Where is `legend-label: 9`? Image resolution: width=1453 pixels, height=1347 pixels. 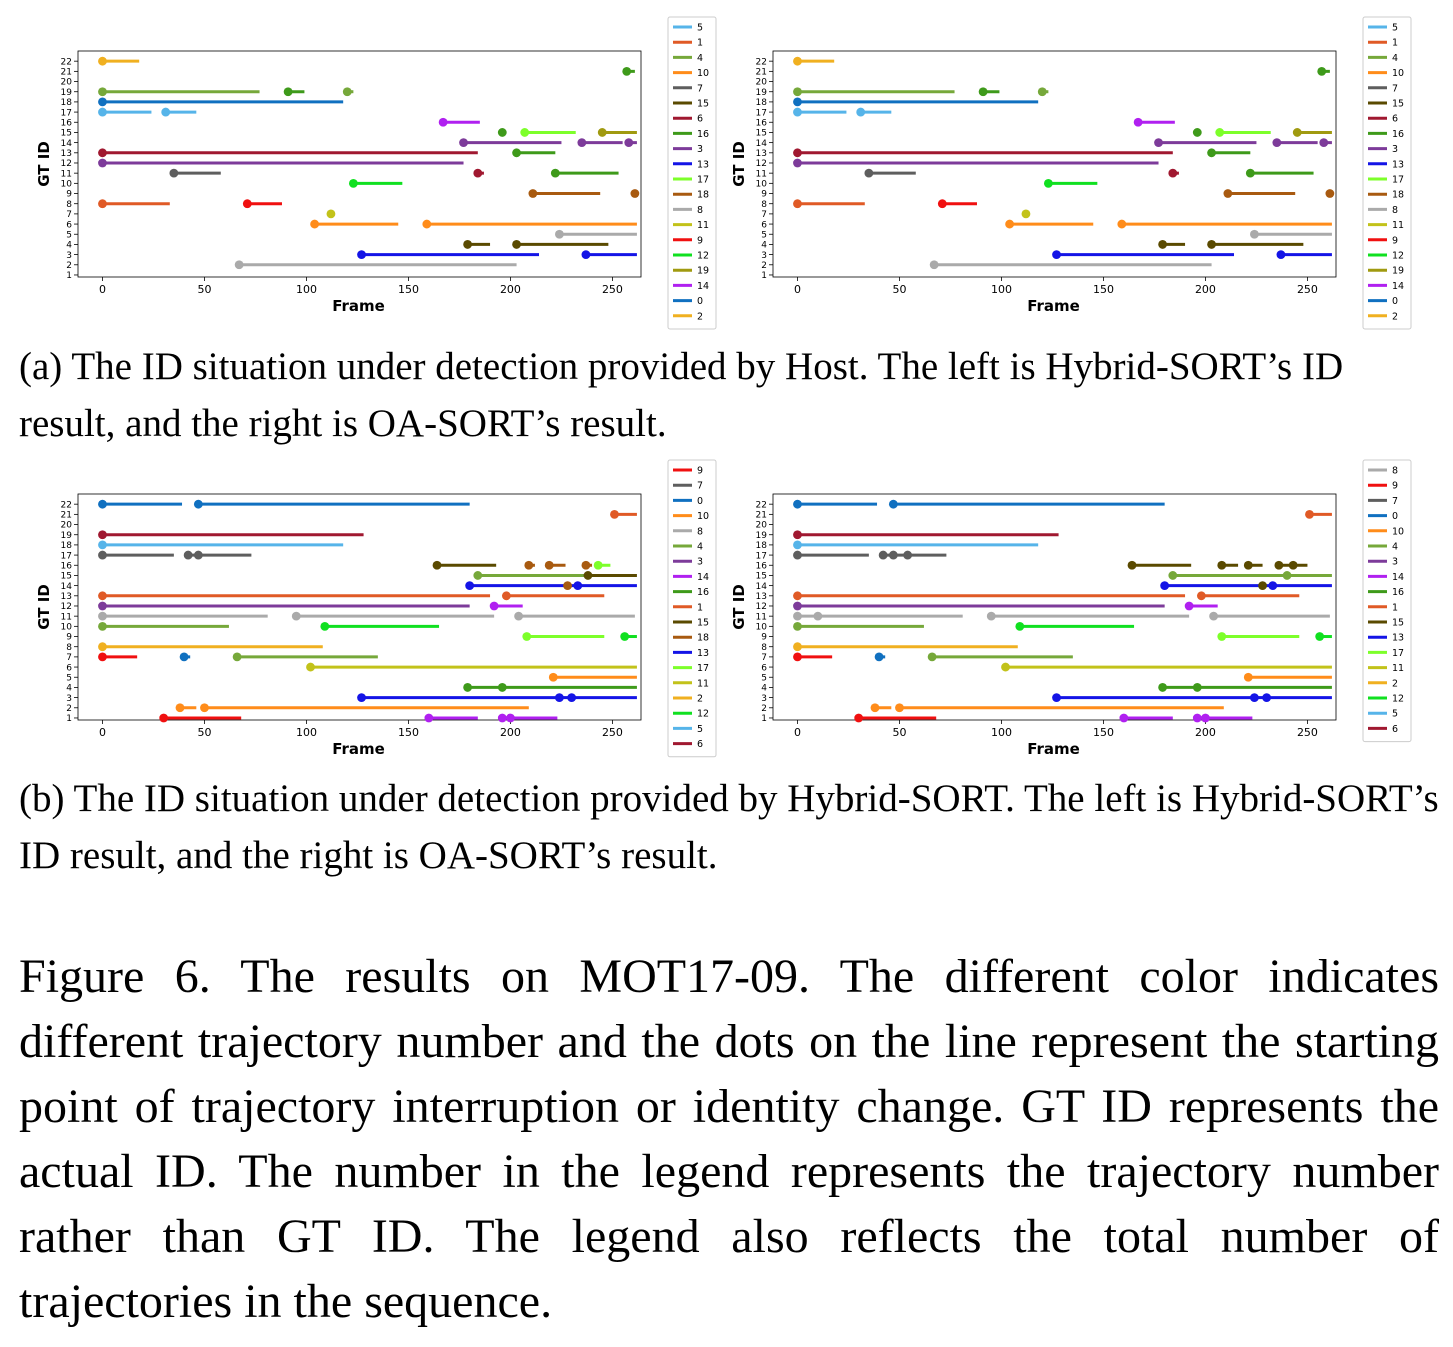
legend-label: 9 is located at coordinates (700, 471).